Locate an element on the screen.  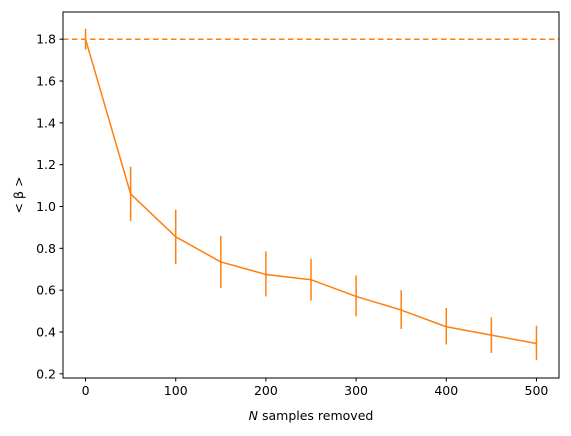
y-tick-label: 1.6 is located at coordinates (46, 81).